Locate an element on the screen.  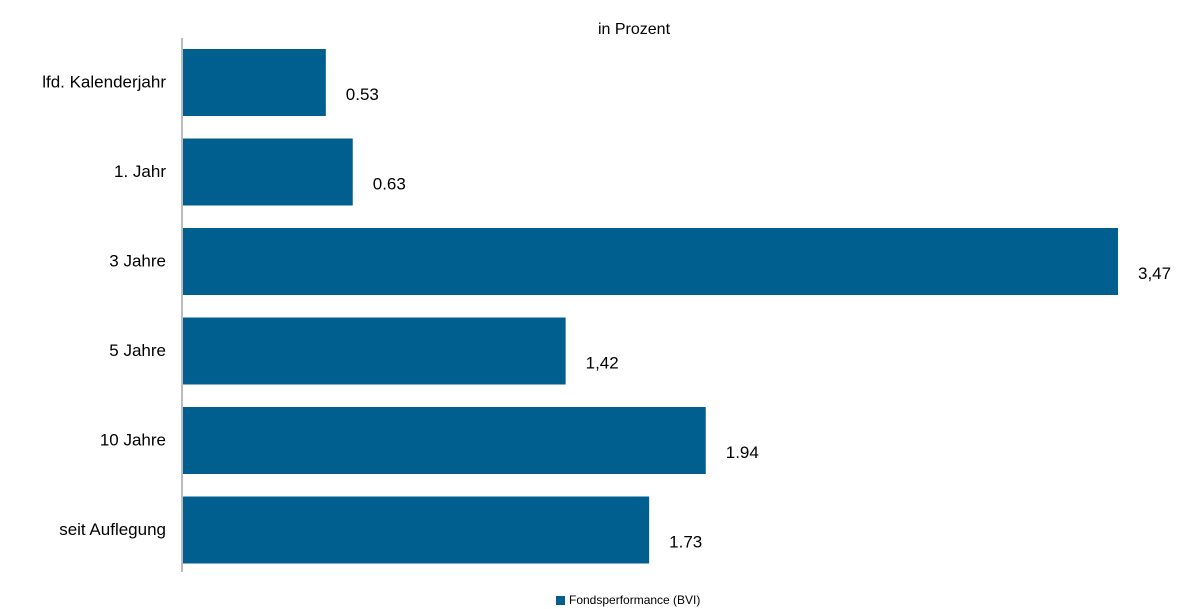
value-label: 3,47 is located at coordinates (1154, 273).